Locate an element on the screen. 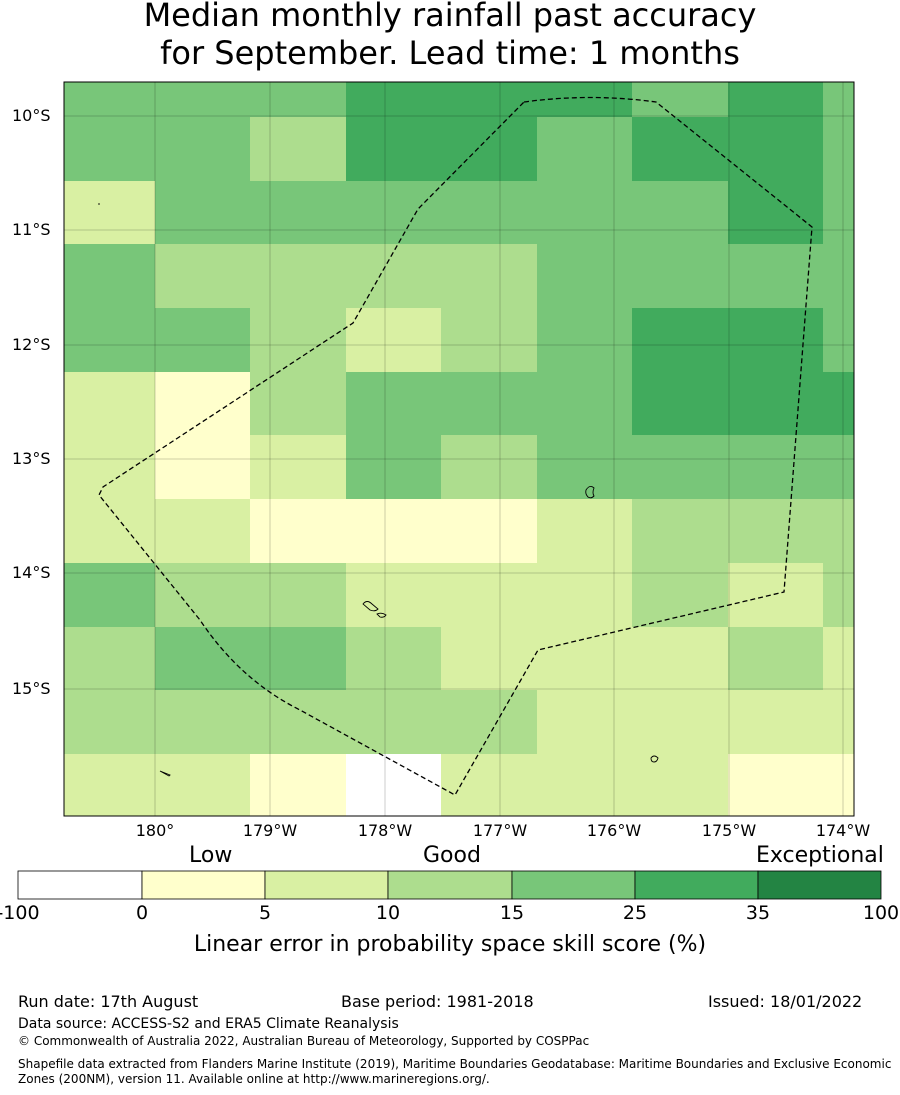 The image size is (900, 1095). lon-label: 179°W is located at coordinates (270, 830).